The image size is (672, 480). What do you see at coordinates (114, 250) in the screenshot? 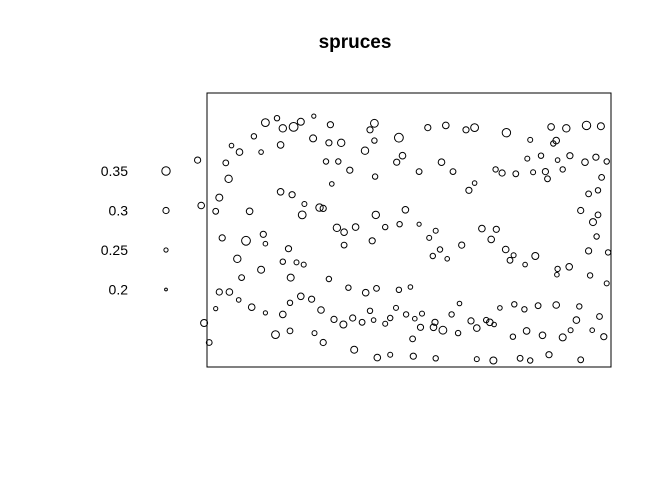
I see `legend-label-2: 0.25` at bounding box center [114, 250].